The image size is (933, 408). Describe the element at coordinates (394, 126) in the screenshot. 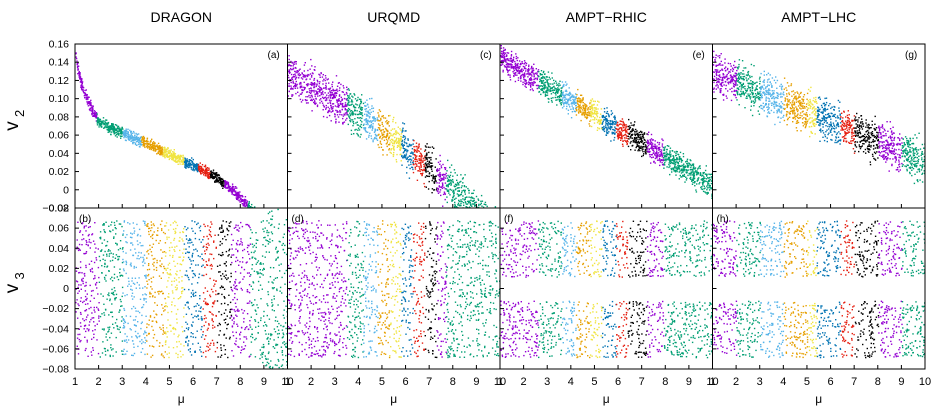

I see `panel-frame` at that location.